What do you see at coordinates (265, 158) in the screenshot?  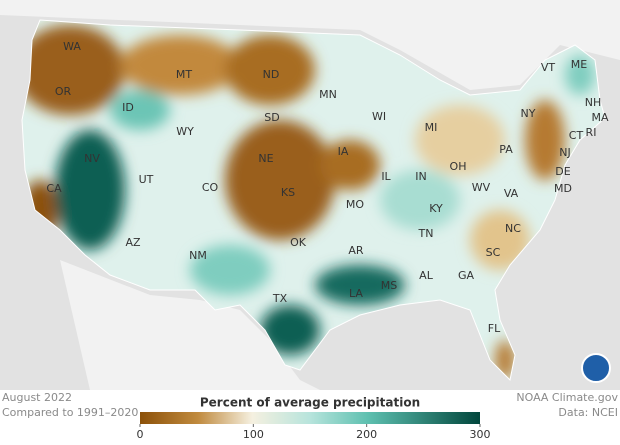 I see `state-label: NE` at bounding box center [265, 158].